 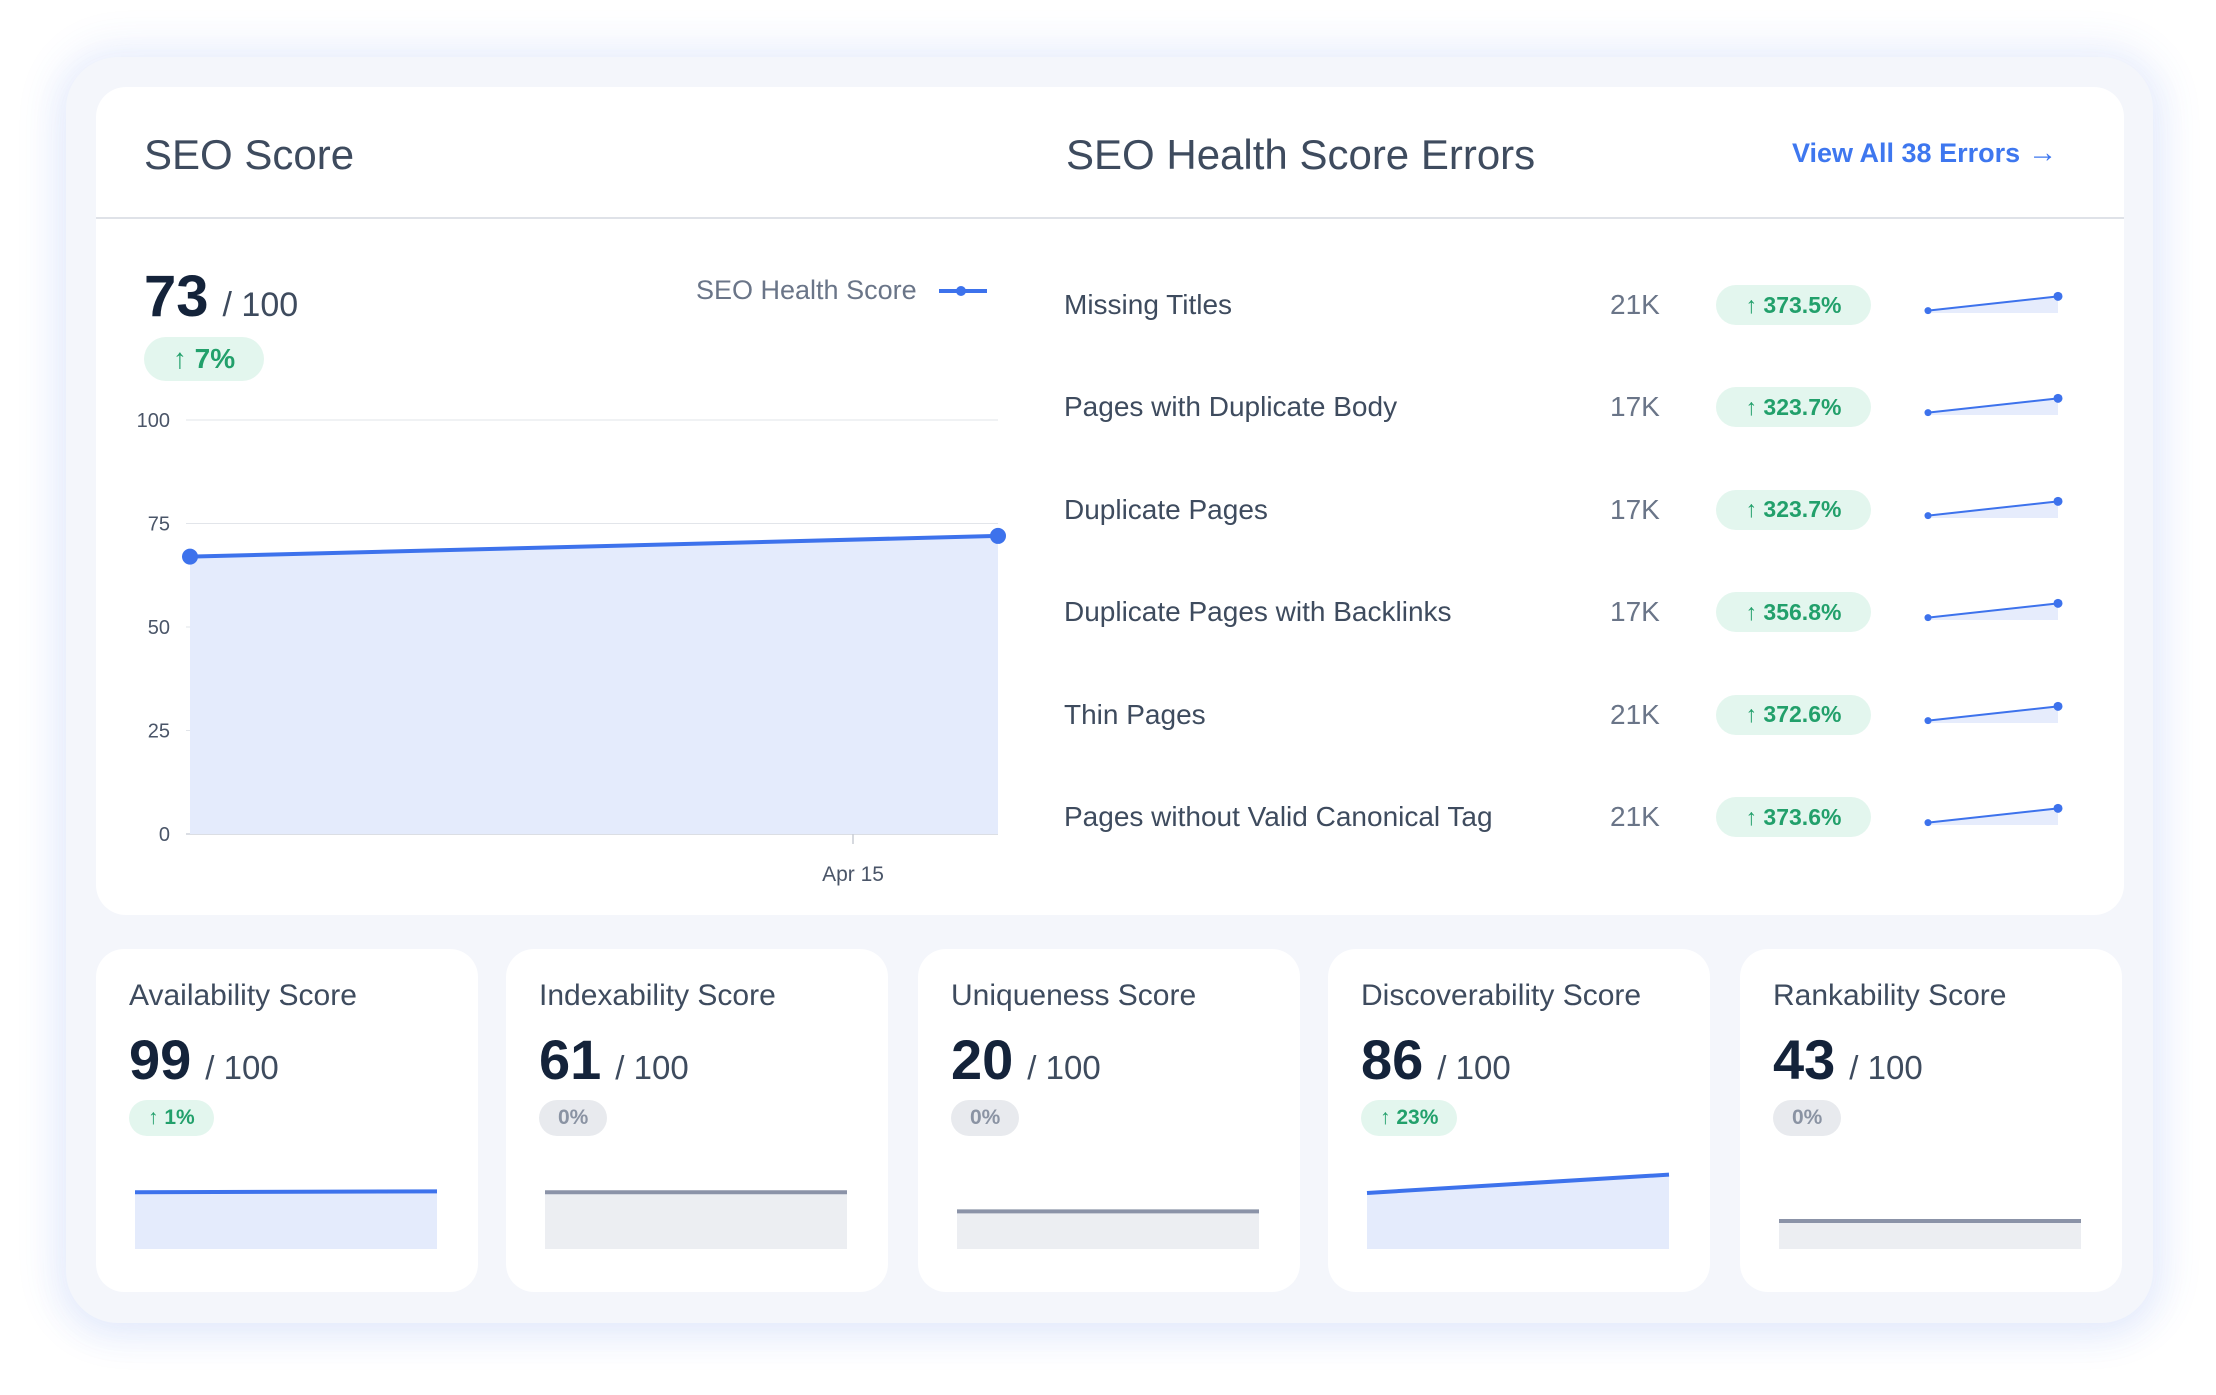 I want to click on error-change-badge: ↑ 373.5%, so click(x=1793, y=305).